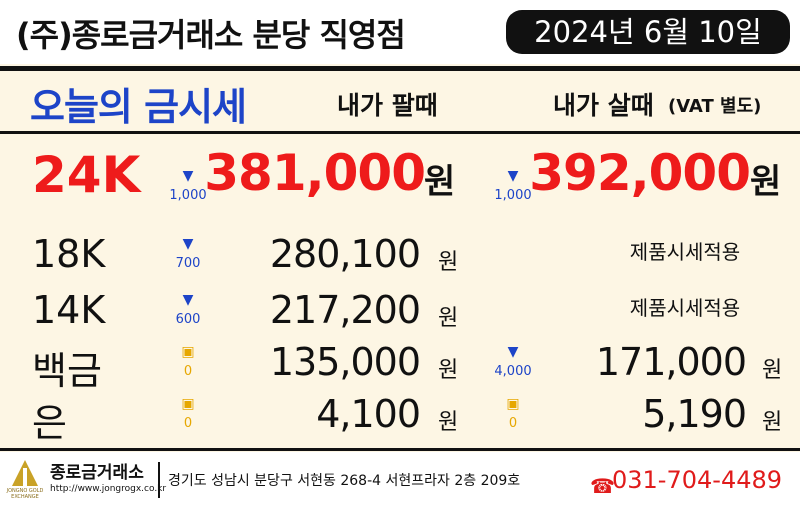  What do you see at coordinates (694, 414) in the screenshot?
I see `buy-price: 5,190` at bounding box center [694, 414].